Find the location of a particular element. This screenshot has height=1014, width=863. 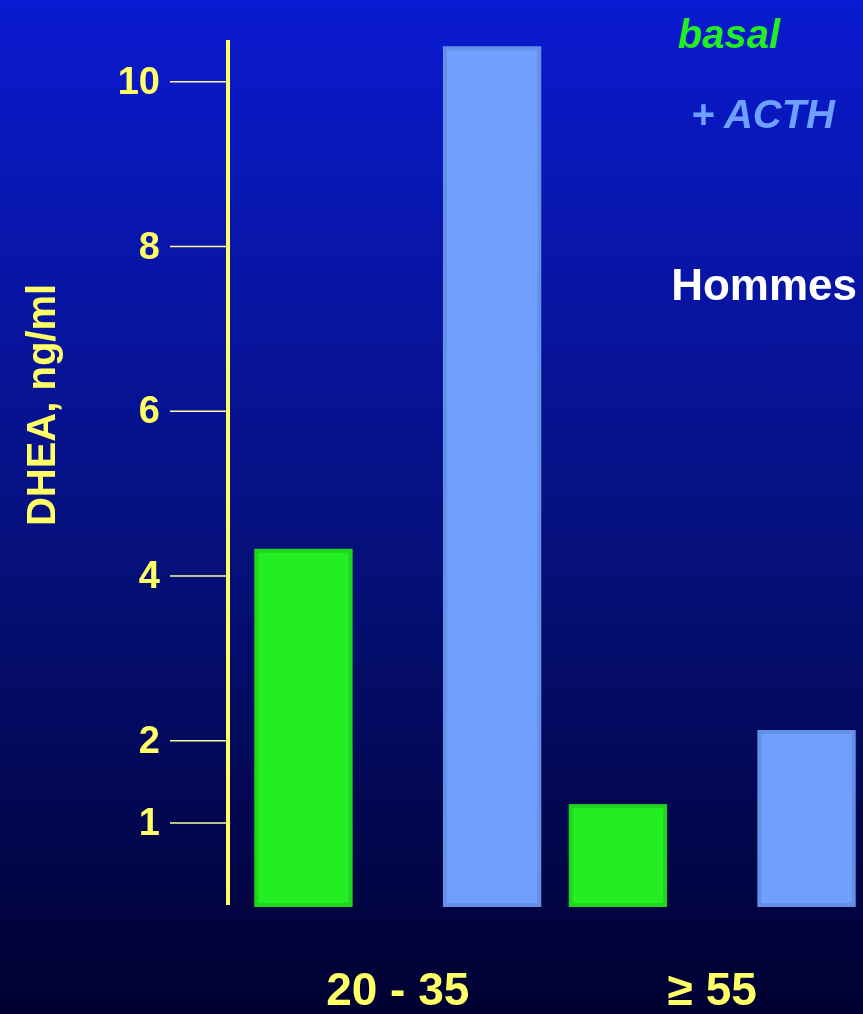

x-tick-label: ≥ 55 is located at coordinates (712, 988).